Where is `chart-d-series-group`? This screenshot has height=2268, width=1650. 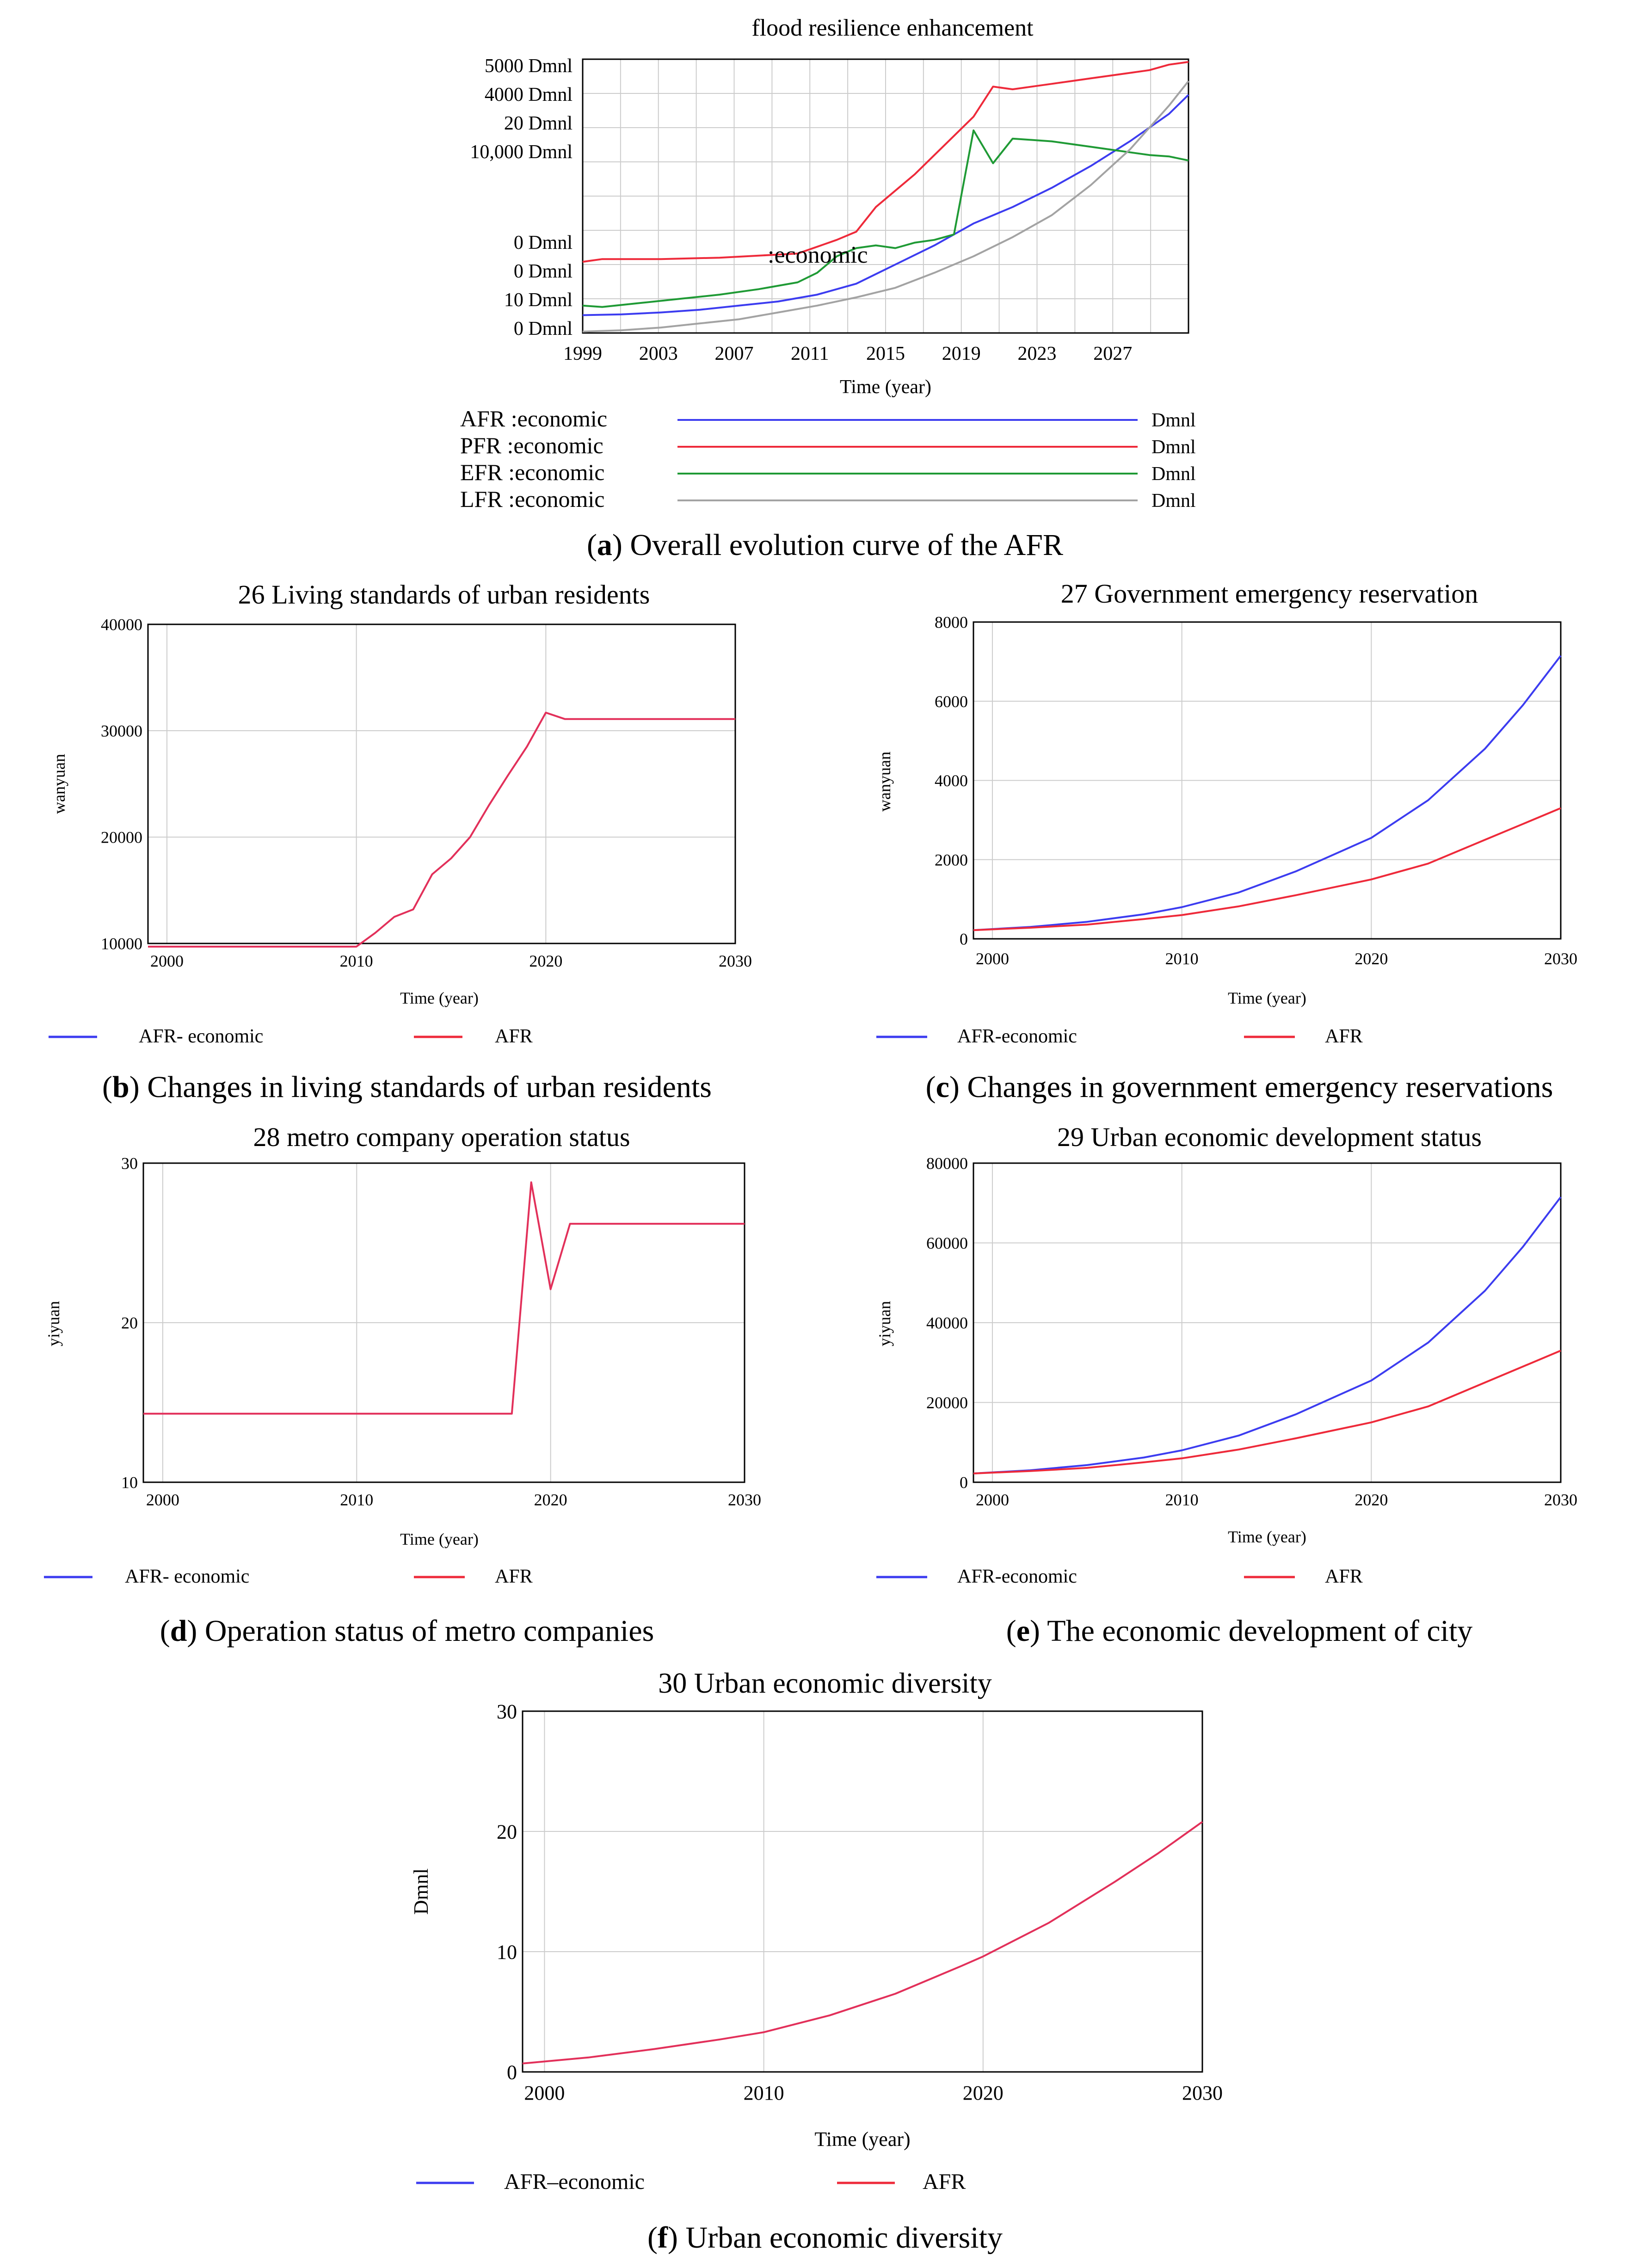 chart-d-series-group is located at coordinates (444, 1298).